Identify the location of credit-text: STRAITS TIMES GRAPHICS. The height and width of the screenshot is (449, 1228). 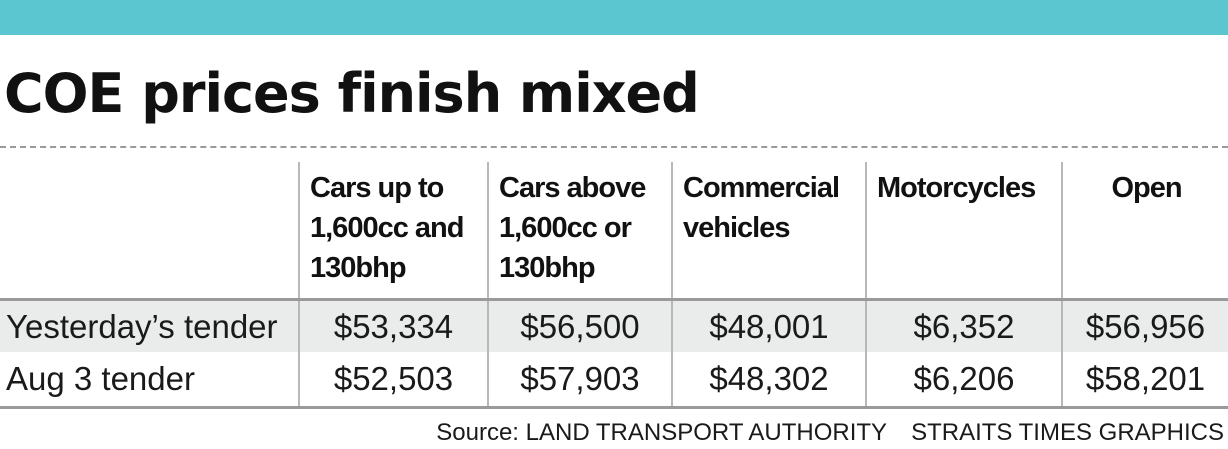
(1067, 432).